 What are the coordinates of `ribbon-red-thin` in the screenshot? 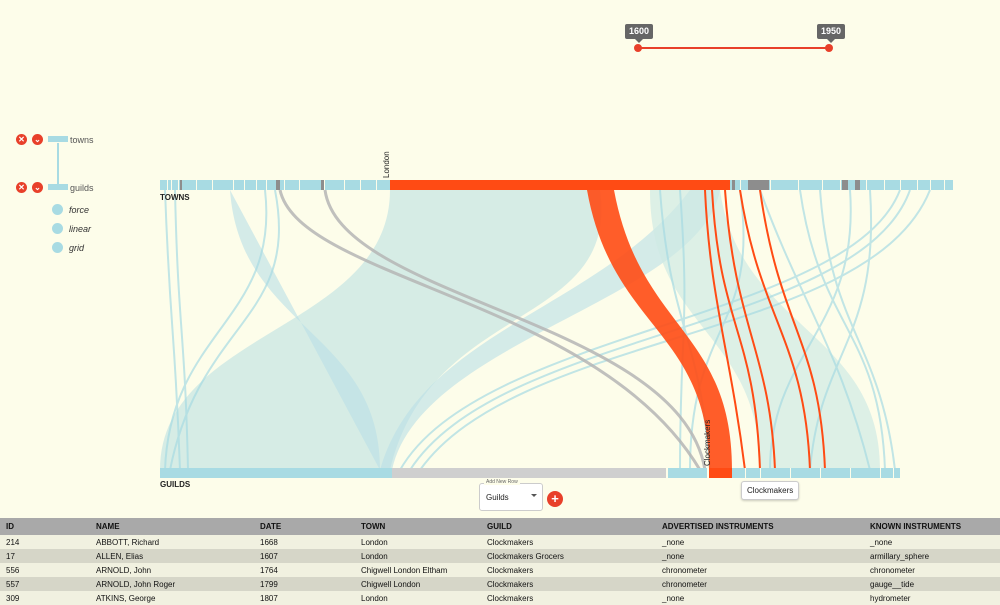 It's located at (765, 330).